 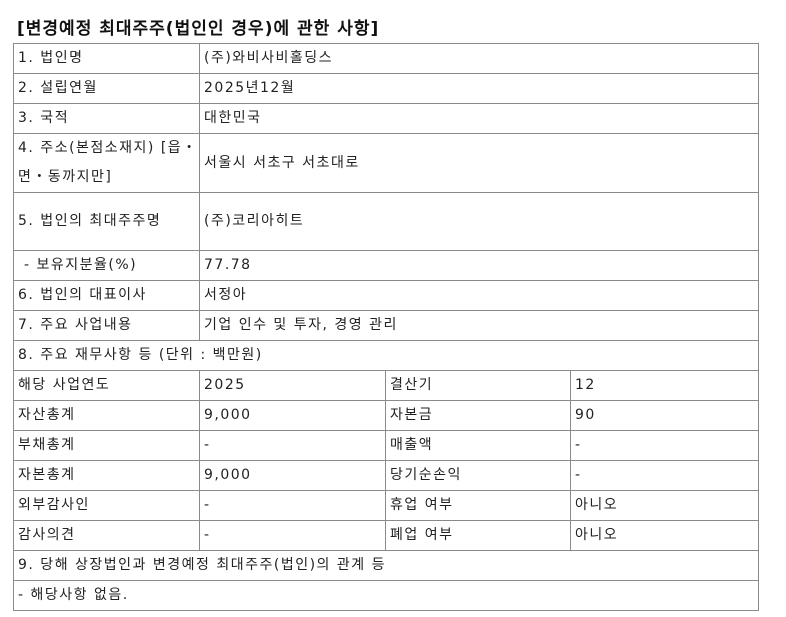 I want to click on table-row: - 해당사항 없음., so click(x=386, y=595).